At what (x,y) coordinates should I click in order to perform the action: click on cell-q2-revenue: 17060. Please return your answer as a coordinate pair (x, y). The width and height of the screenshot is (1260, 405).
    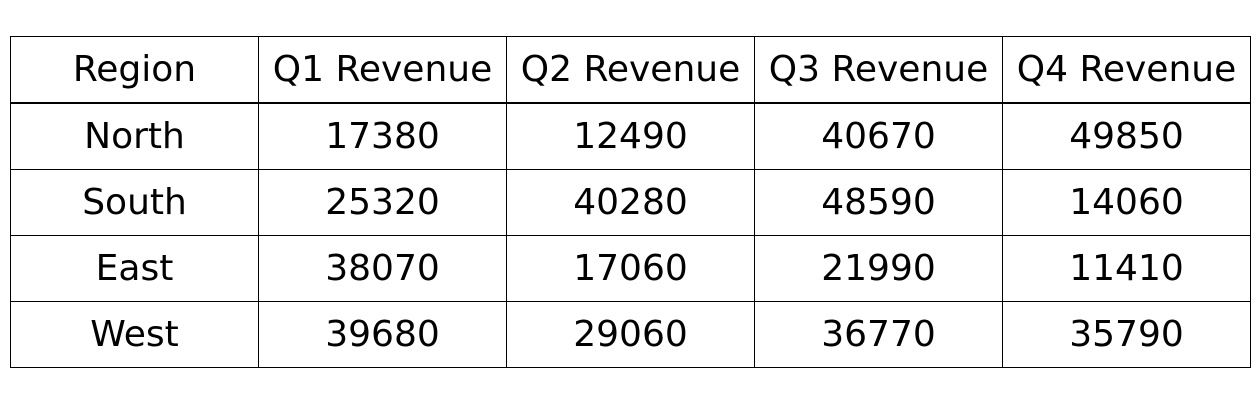
    Looking at the image, I should click on (630, 268).